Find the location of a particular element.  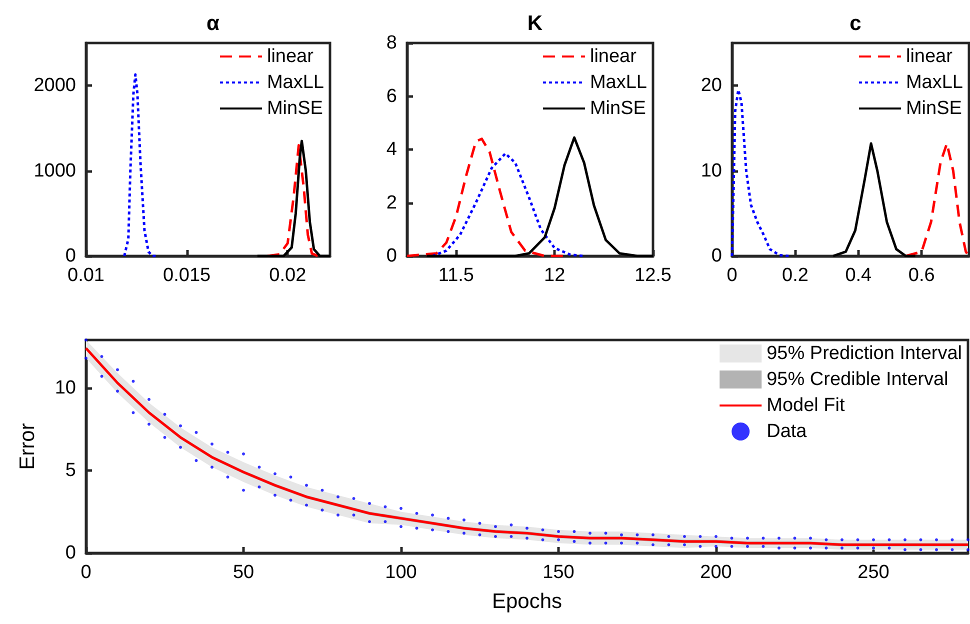

x-tick-label: 250 is located at coordinates (874, 572).